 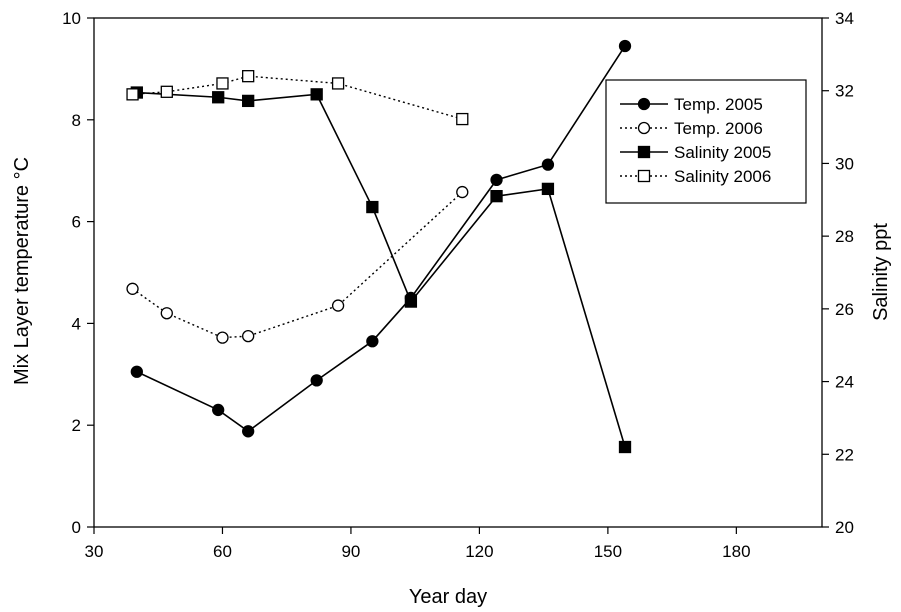 I want to click on y-axis-title-left: Mix Layer temperature °C, so click(x=22, y=271).